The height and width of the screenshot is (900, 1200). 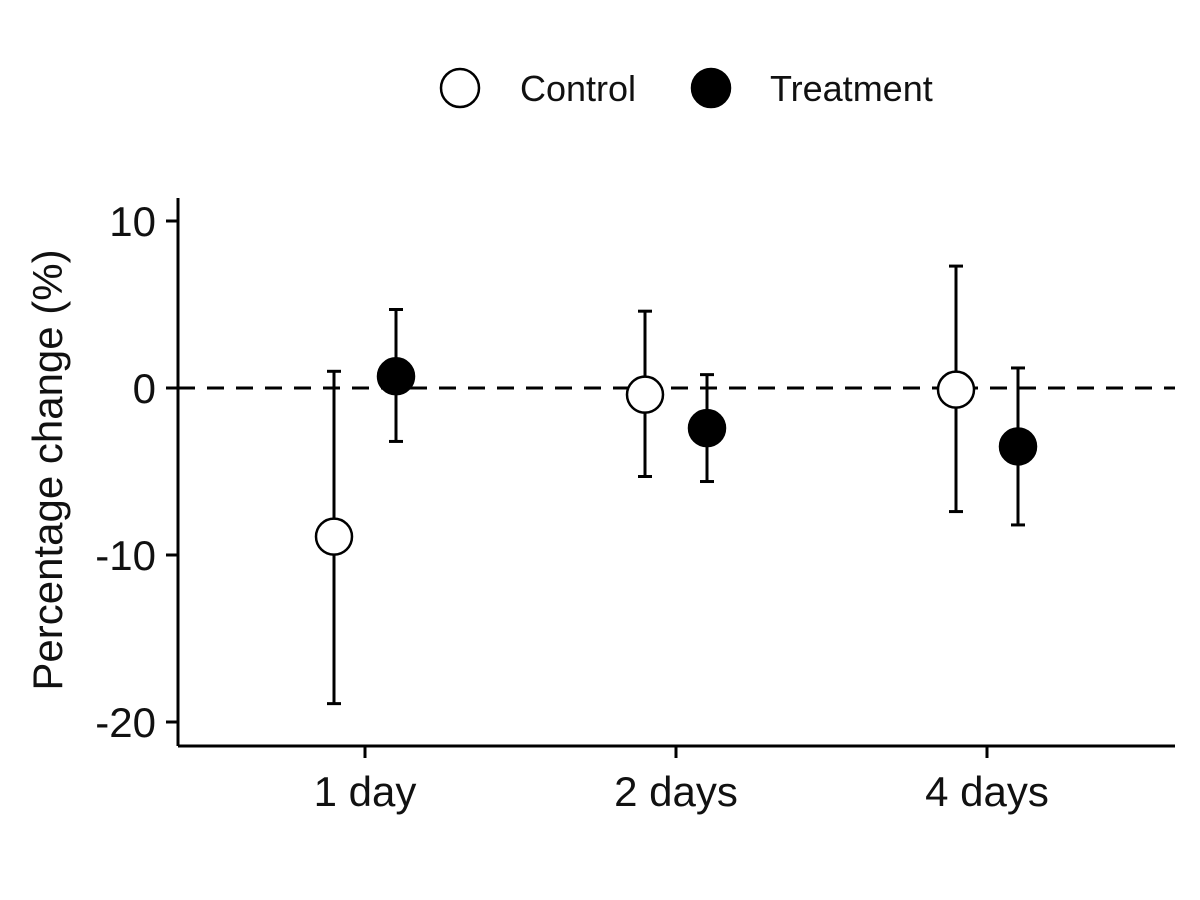 I want to click on y-tick-label: 10, so click(x=132, y=221).